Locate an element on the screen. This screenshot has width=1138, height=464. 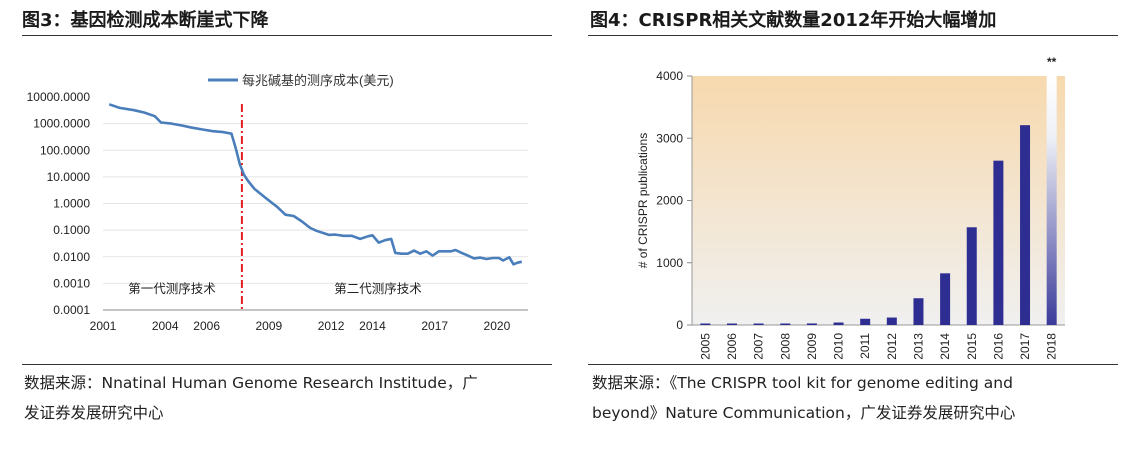
x-tick-label: 2013 is located at coordinates (918, 346).